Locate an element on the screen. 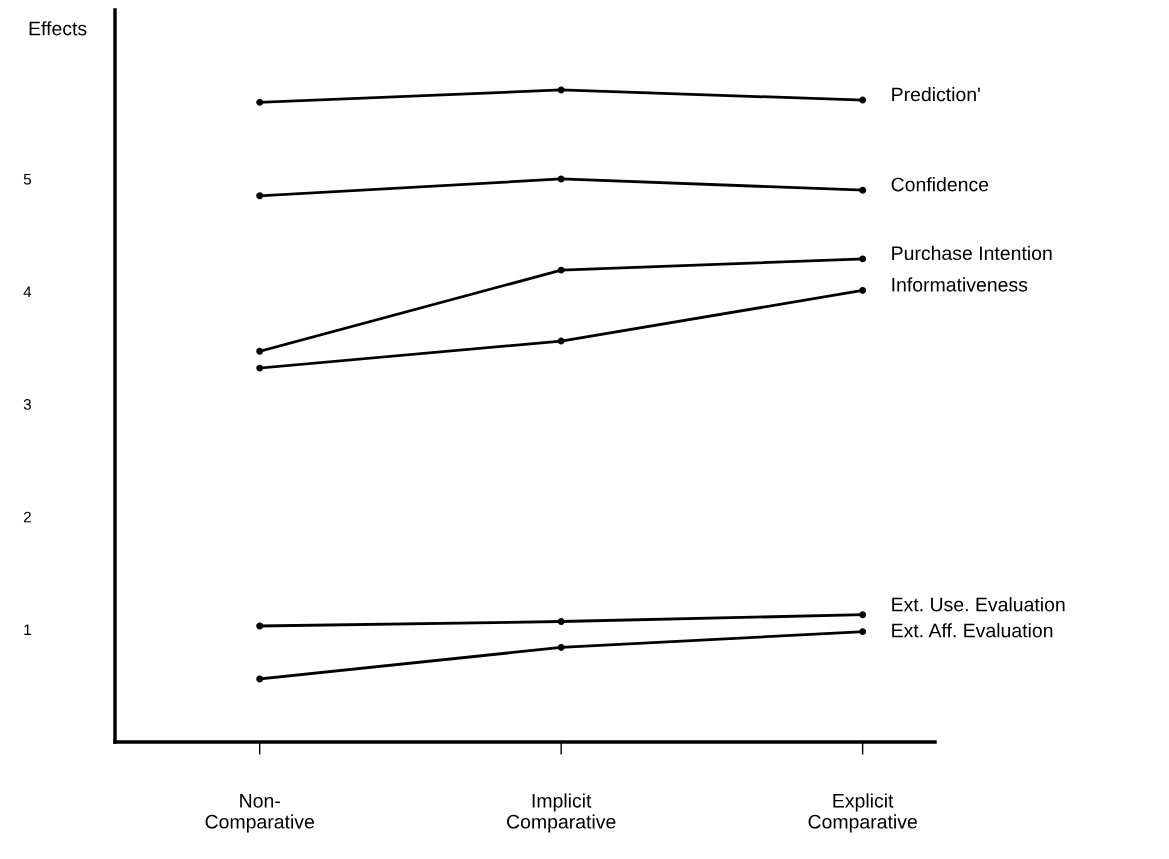 This screenshot has height=859, width=1169. series-label: Purchase Intention is located at coordinates (972, 253).